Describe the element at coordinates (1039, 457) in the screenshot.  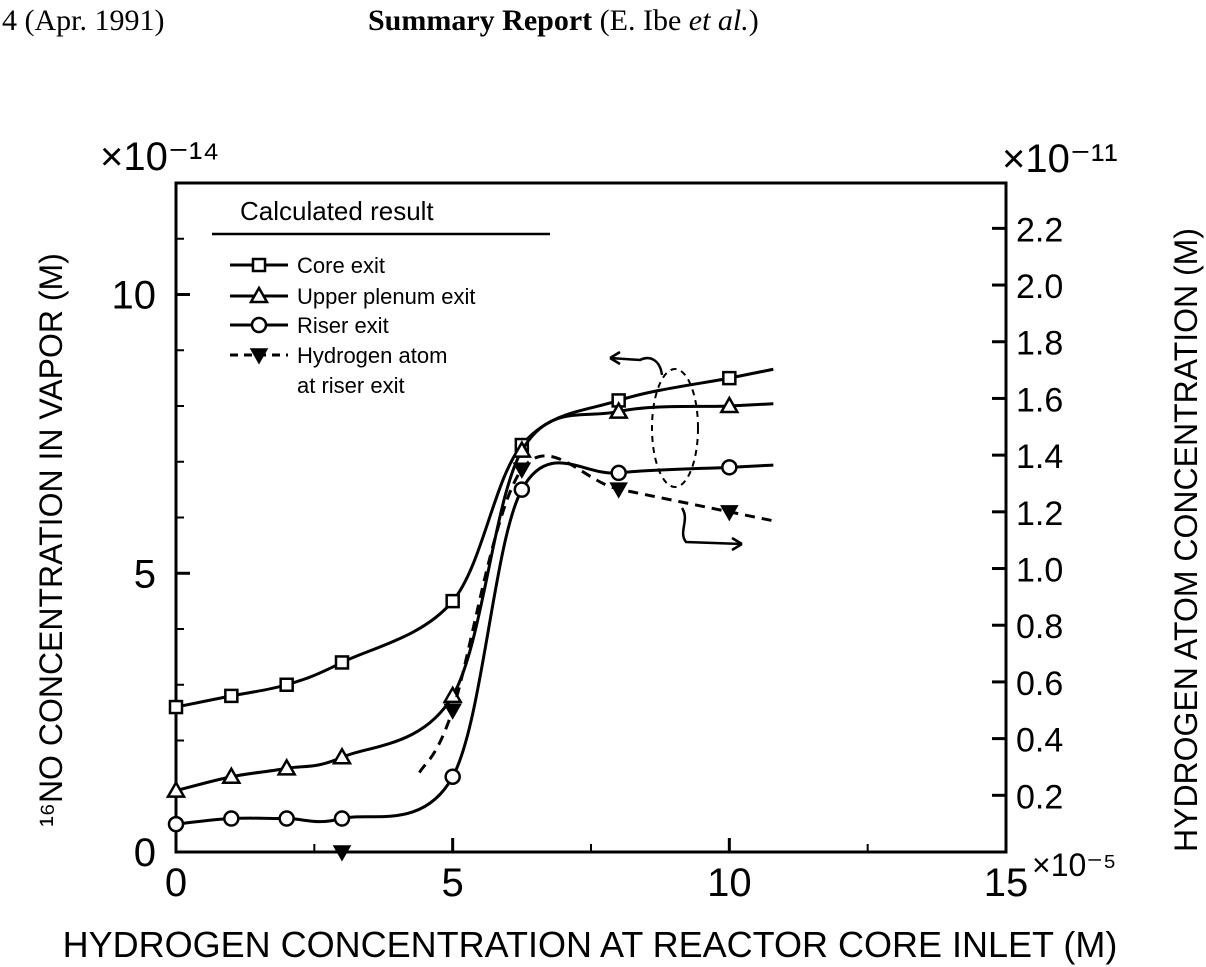
I see `y-right-tick-label: 1.4` at that location.